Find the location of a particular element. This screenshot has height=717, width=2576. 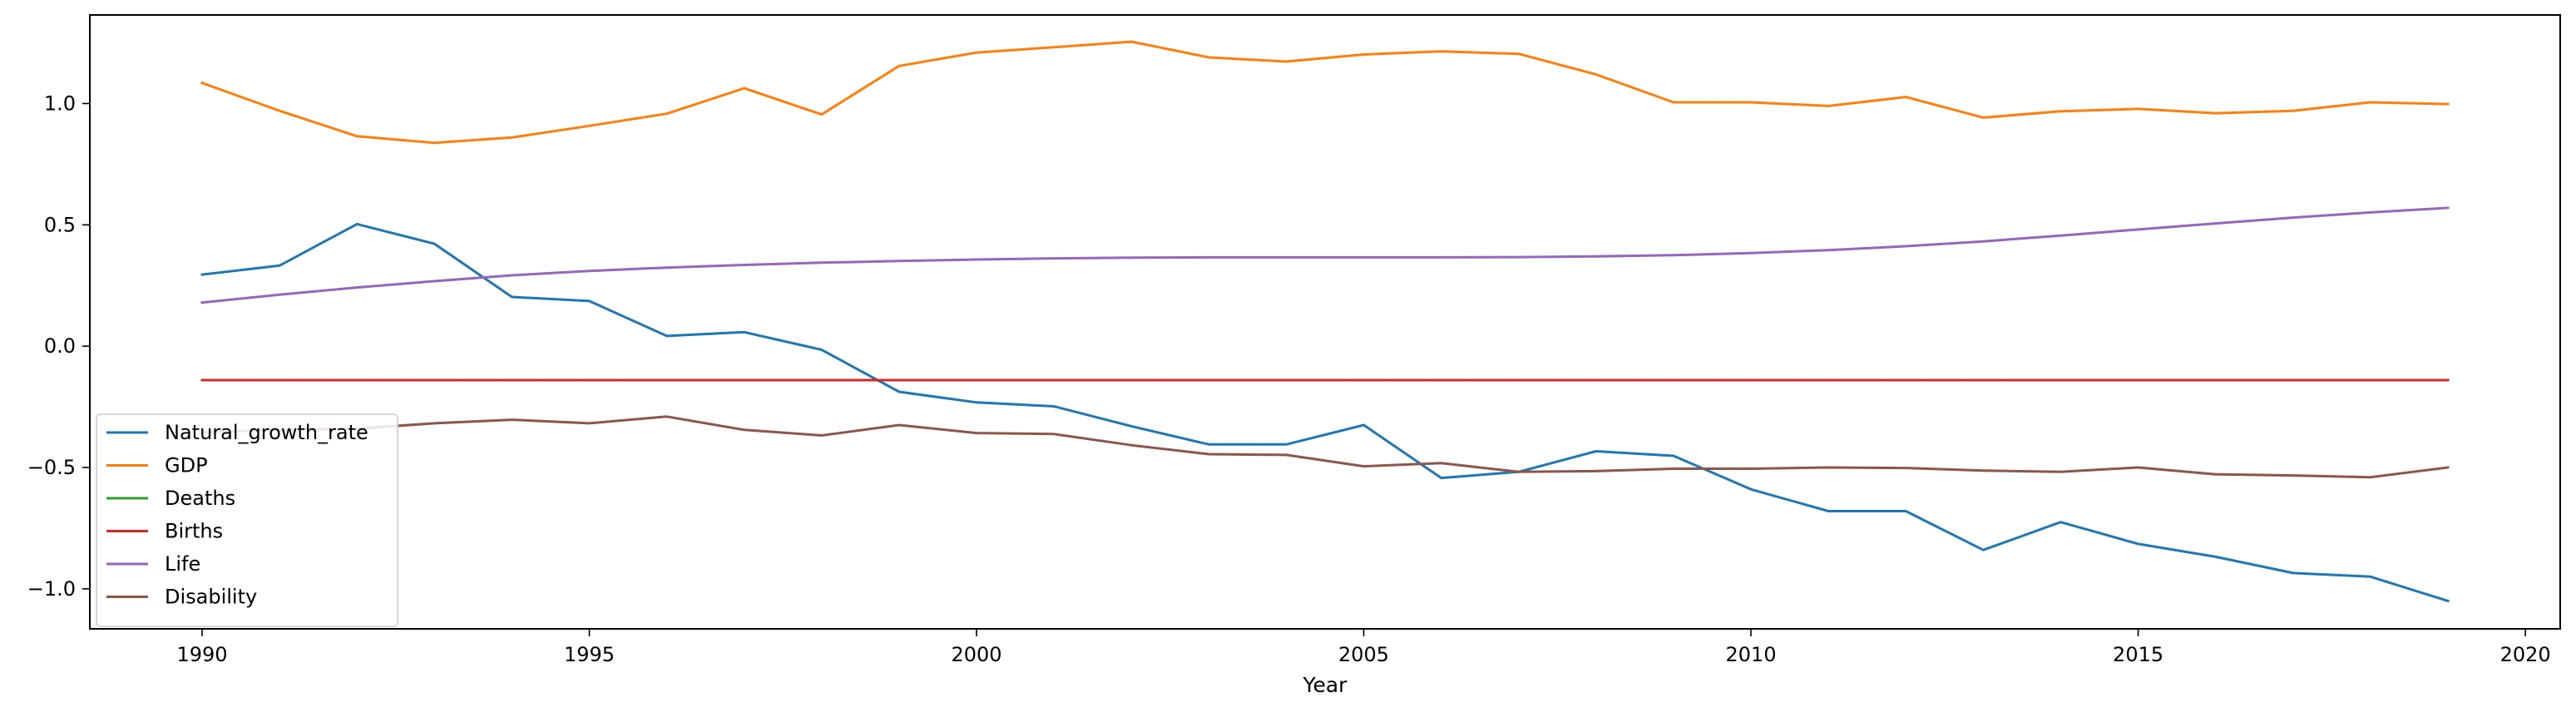

x-tick-label: 2010 is located at coordinates (1751, 654).